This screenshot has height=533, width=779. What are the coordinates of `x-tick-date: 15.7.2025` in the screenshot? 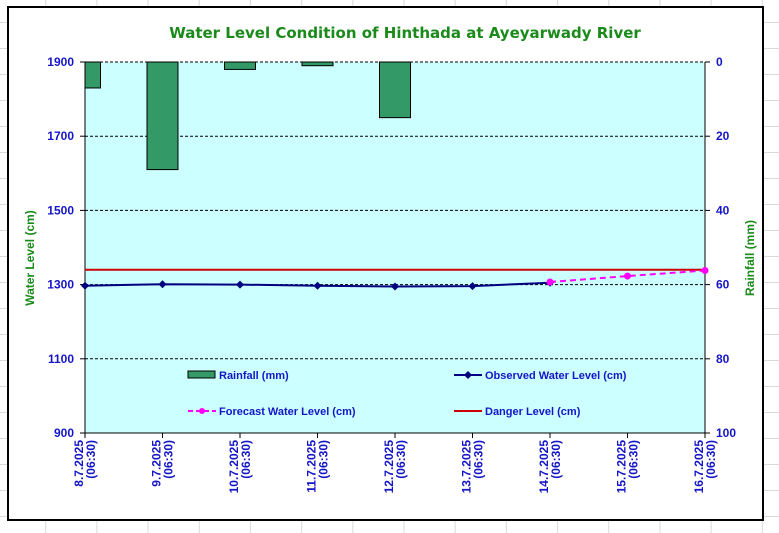 It's located at (622, 467).